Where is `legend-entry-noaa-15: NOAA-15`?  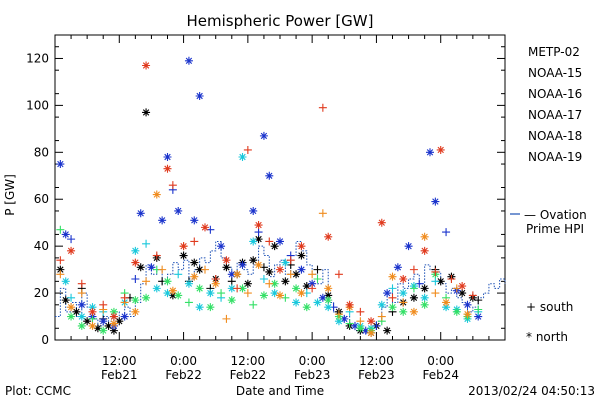
legend-entry-noaa-15: NOAA-15 is located at coordinates (555, 73).